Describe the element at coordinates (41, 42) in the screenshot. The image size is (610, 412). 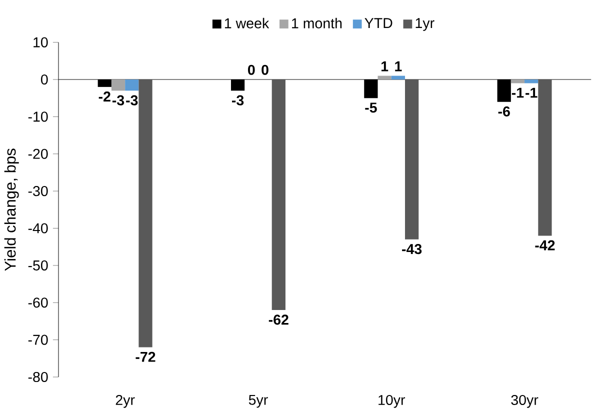
I see `y-tick-label: 10` at that location.